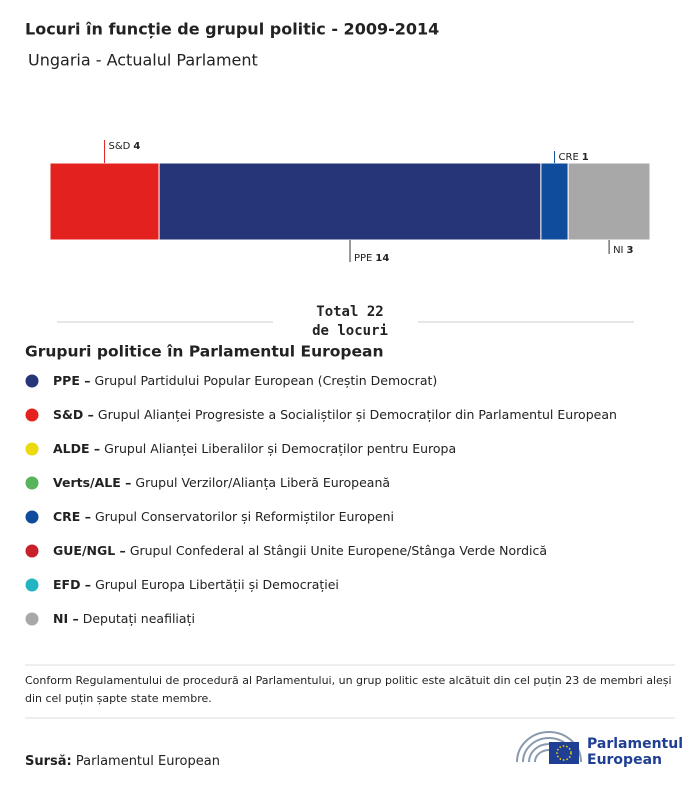 Image resolution: width=700 pixels, height=786 pixels. Describe the element at coordinates (618, 250) in the screenshot. I see `series-name: NI` at that location.